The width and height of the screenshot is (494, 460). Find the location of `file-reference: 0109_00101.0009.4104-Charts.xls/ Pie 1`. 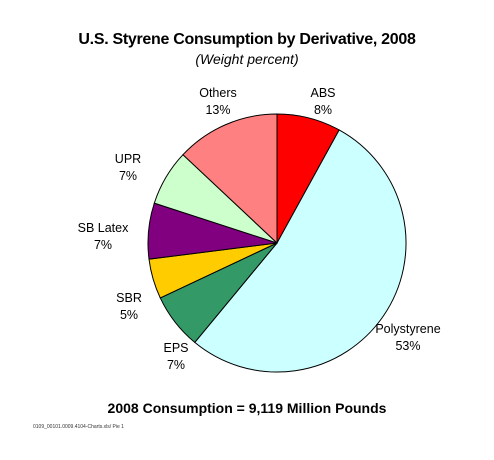

file-reference: 0109_00101.0009.4104-Charts.xls/ Pie 1 is located at coordinates (78, 427).